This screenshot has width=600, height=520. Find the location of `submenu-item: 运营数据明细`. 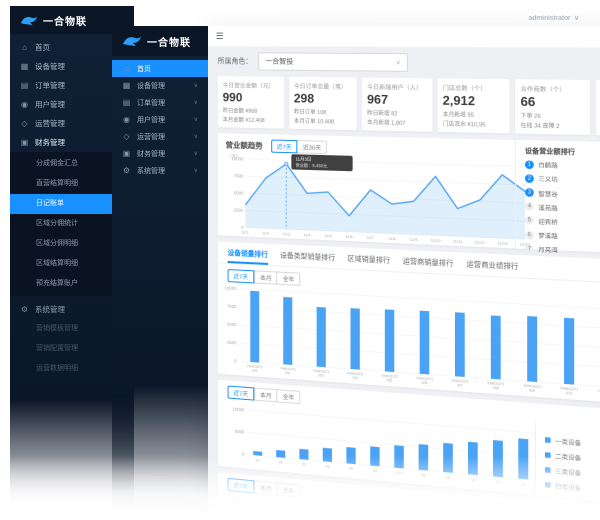

submenu-item: 运营数据明细 is located at coordinates (57, 368).